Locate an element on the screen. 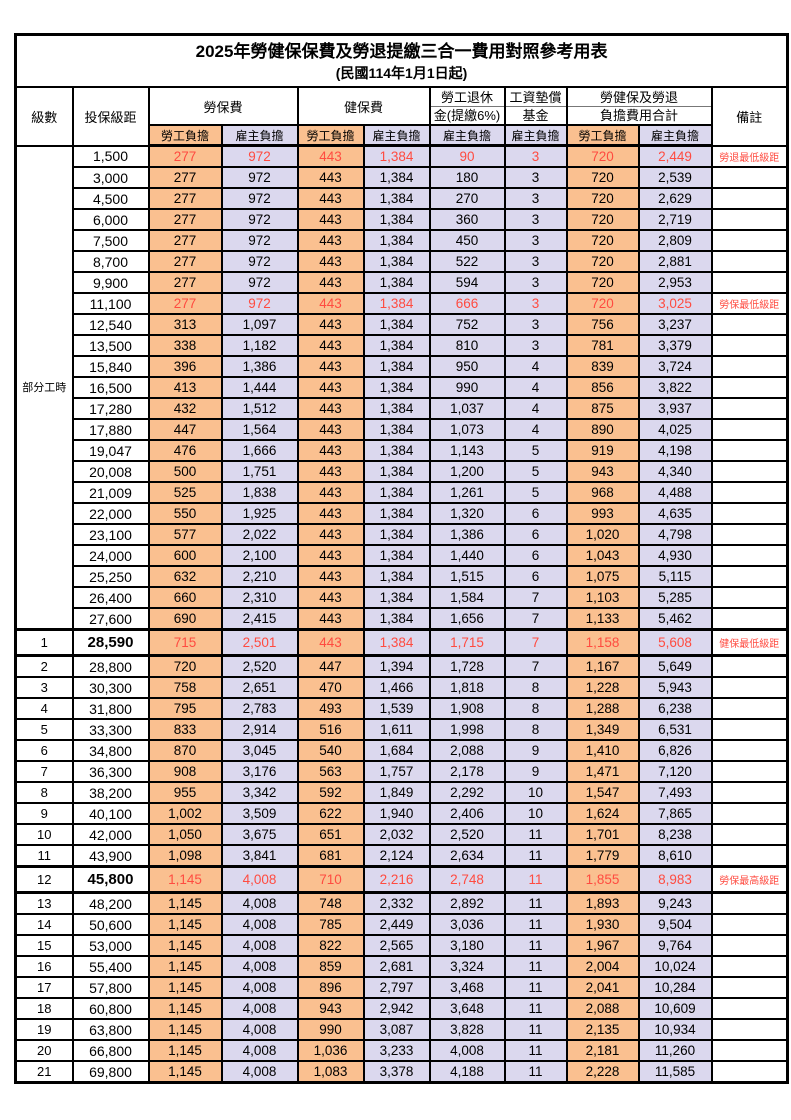 The image size is (791, 1120). total-employee-cell: 1,228 is located at coordinates (602, 687).